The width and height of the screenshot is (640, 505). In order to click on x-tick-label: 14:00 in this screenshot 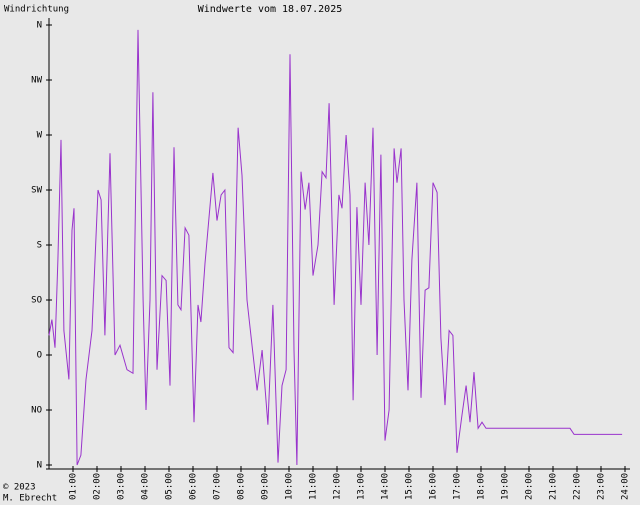, I will do `click(386, 486)`.